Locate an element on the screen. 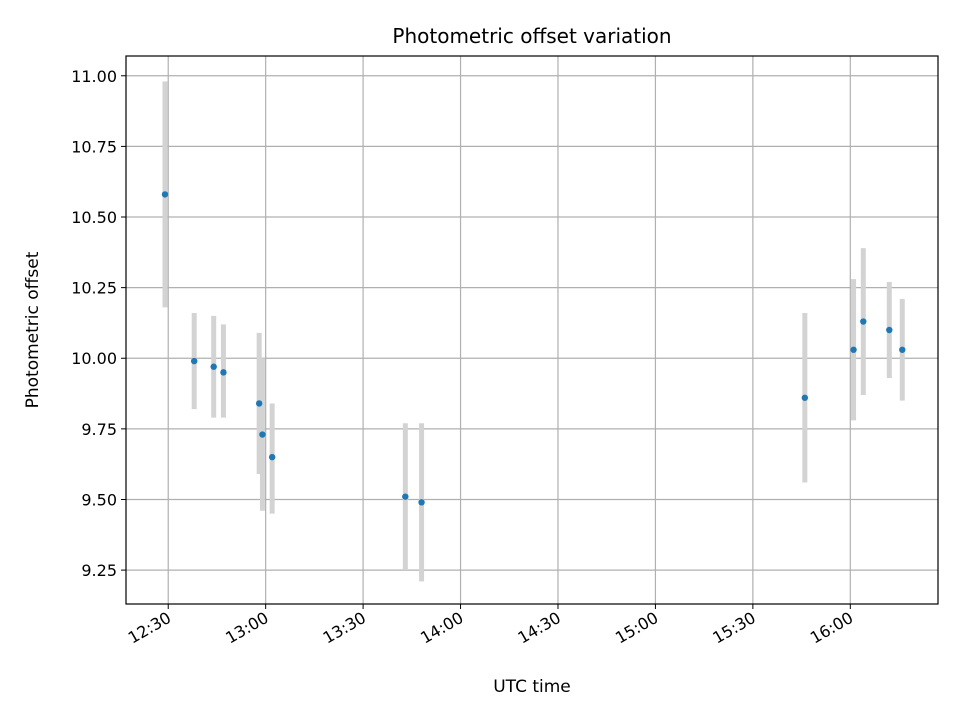  y-tick-label: 10.00 is located at coordinates (94, 358).